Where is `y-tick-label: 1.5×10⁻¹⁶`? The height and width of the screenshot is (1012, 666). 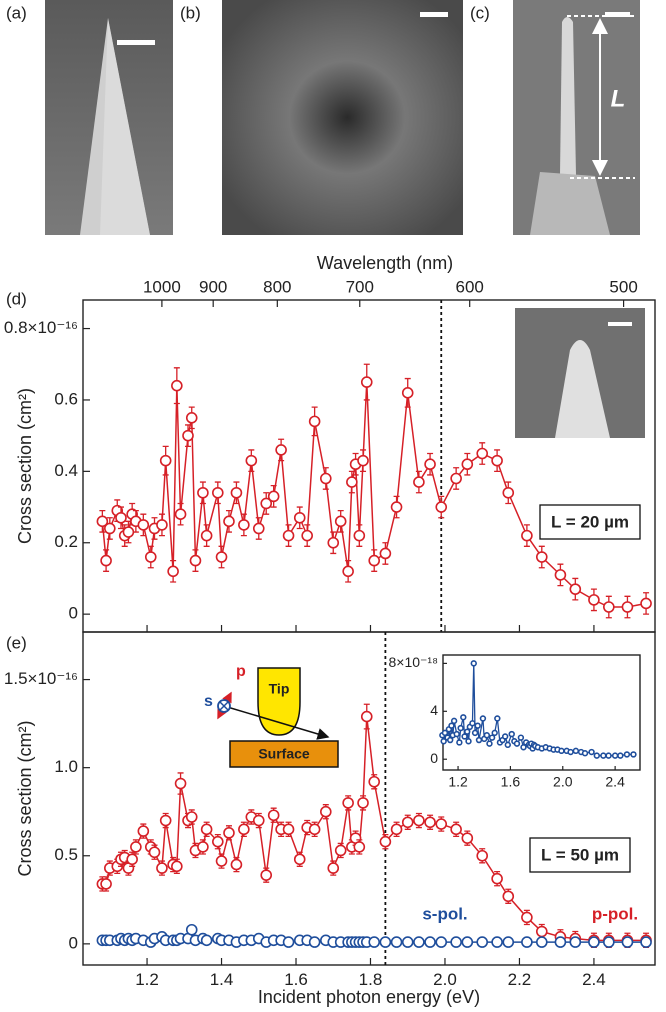 y-tick-label: 1.5×10⁻¹⁶ is located at coordinates (41, 678).